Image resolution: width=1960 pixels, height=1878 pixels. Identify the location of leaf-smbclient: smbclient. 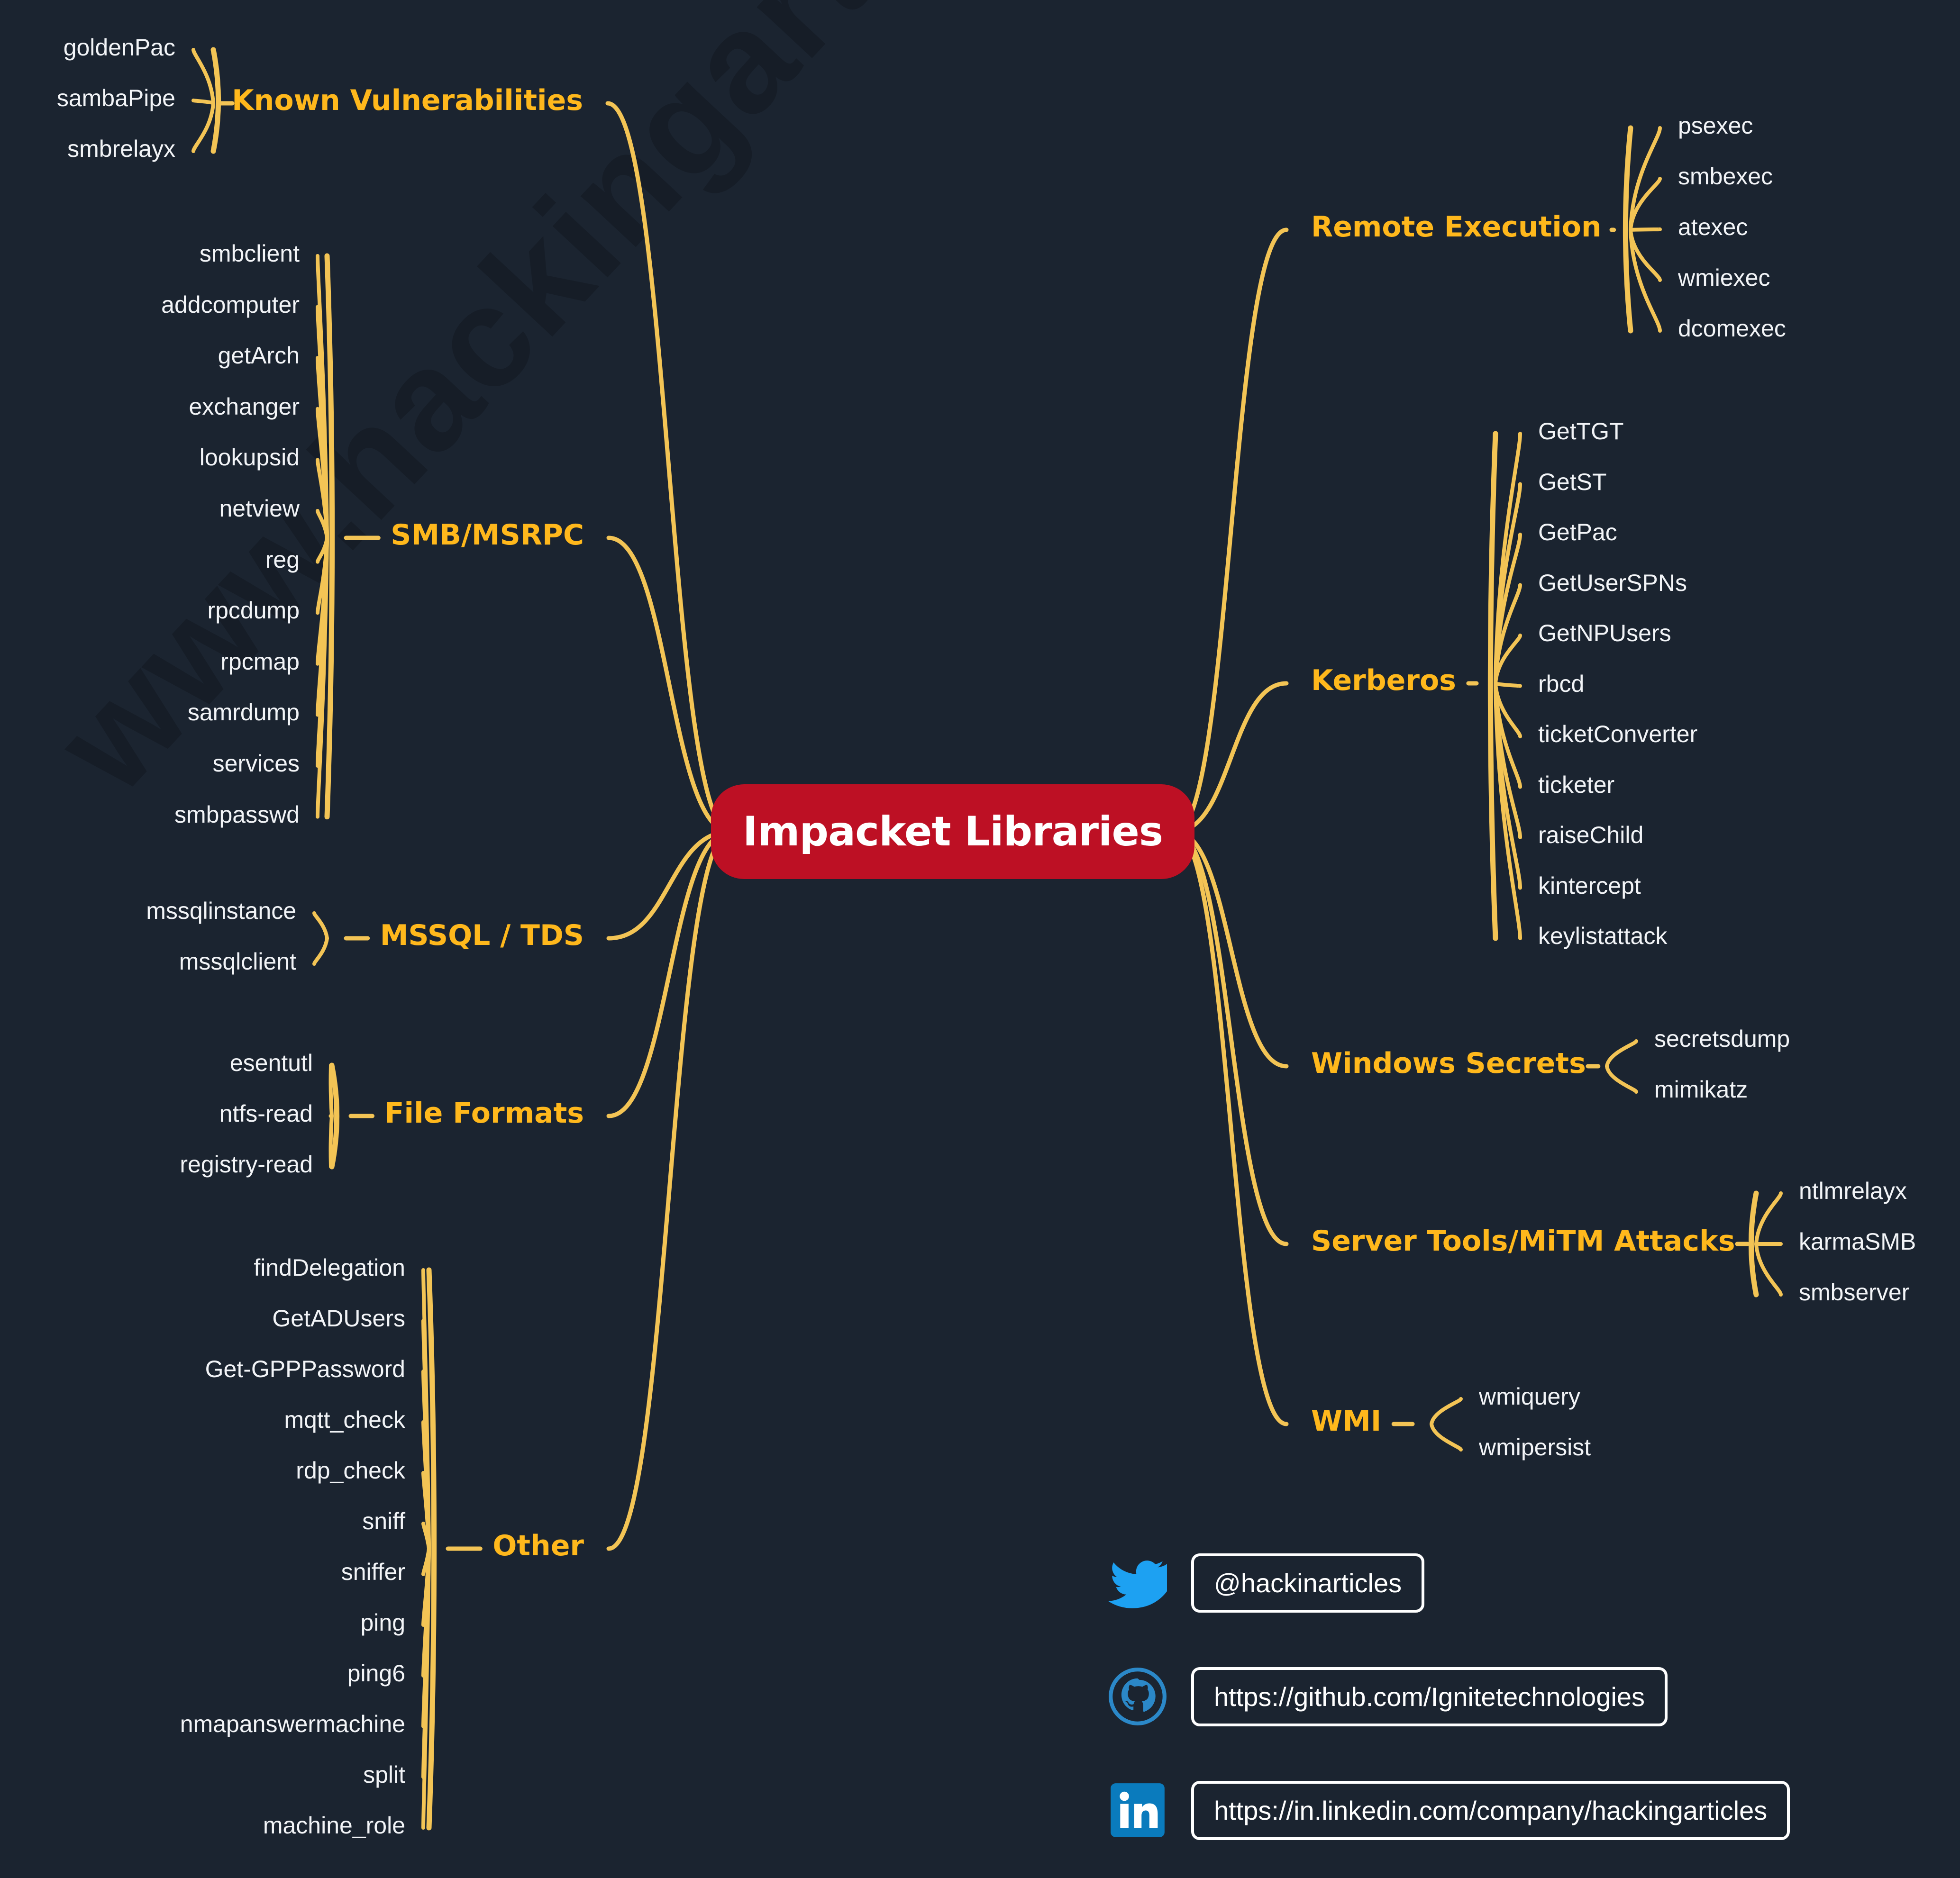
(249, 253).